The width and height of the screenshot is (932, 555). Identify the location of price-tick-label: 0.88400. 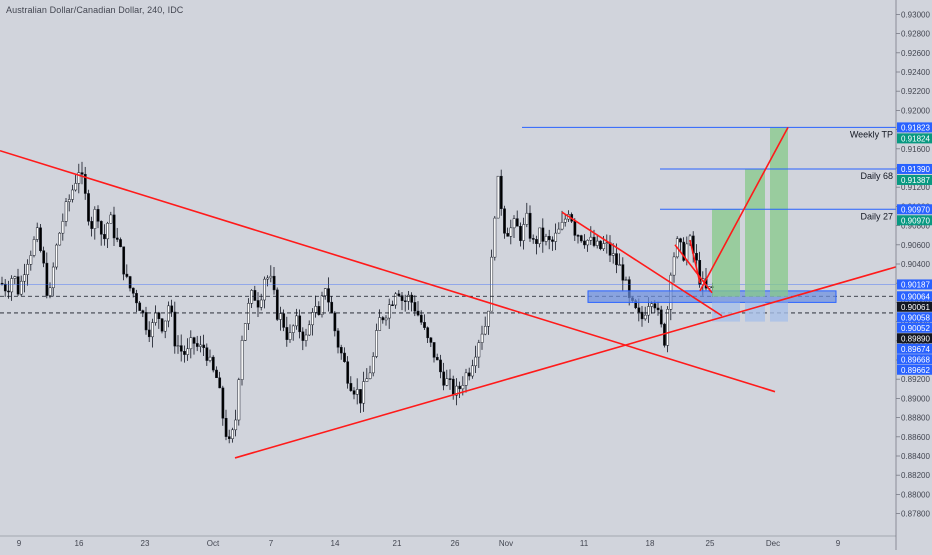
(915, 456).